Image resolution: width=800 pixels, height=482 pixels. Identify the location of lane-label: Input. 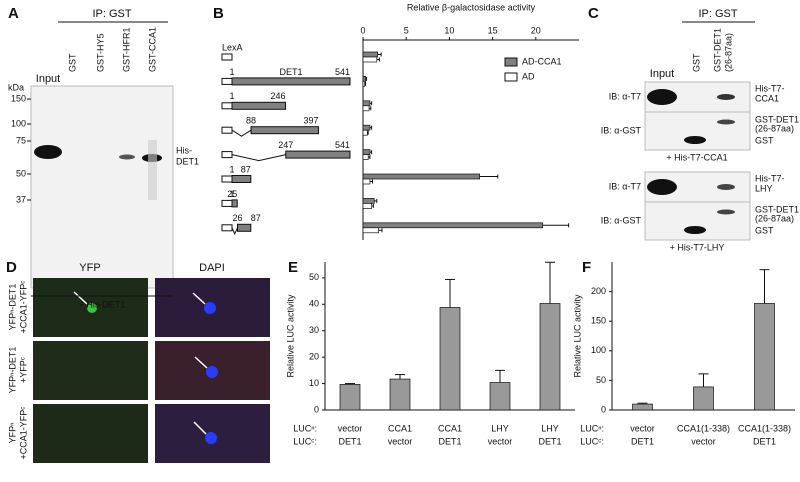
(662, 74).